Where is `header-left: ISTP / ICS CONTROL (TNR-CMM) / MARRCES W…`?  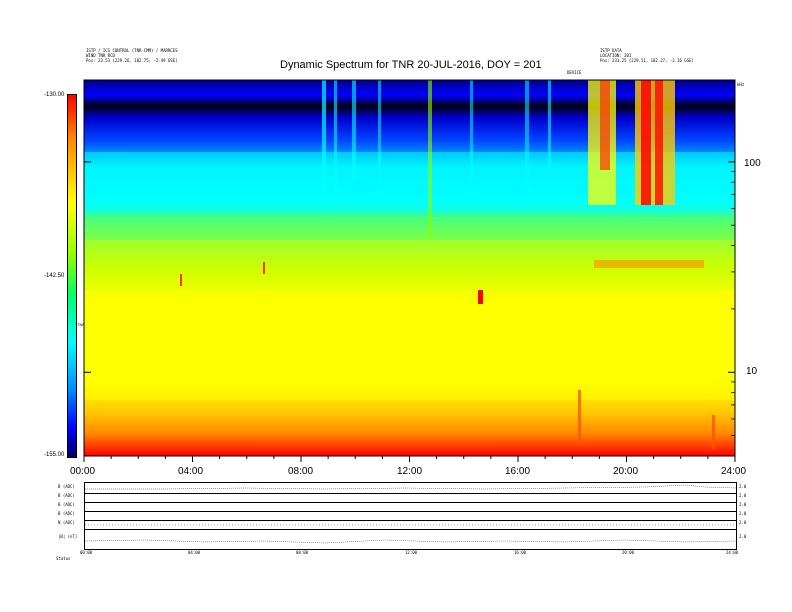
header-left: ISTP / ICS CONTROL (TNR-CMM) / MARRCES W… is located at coordinates (132, 55).